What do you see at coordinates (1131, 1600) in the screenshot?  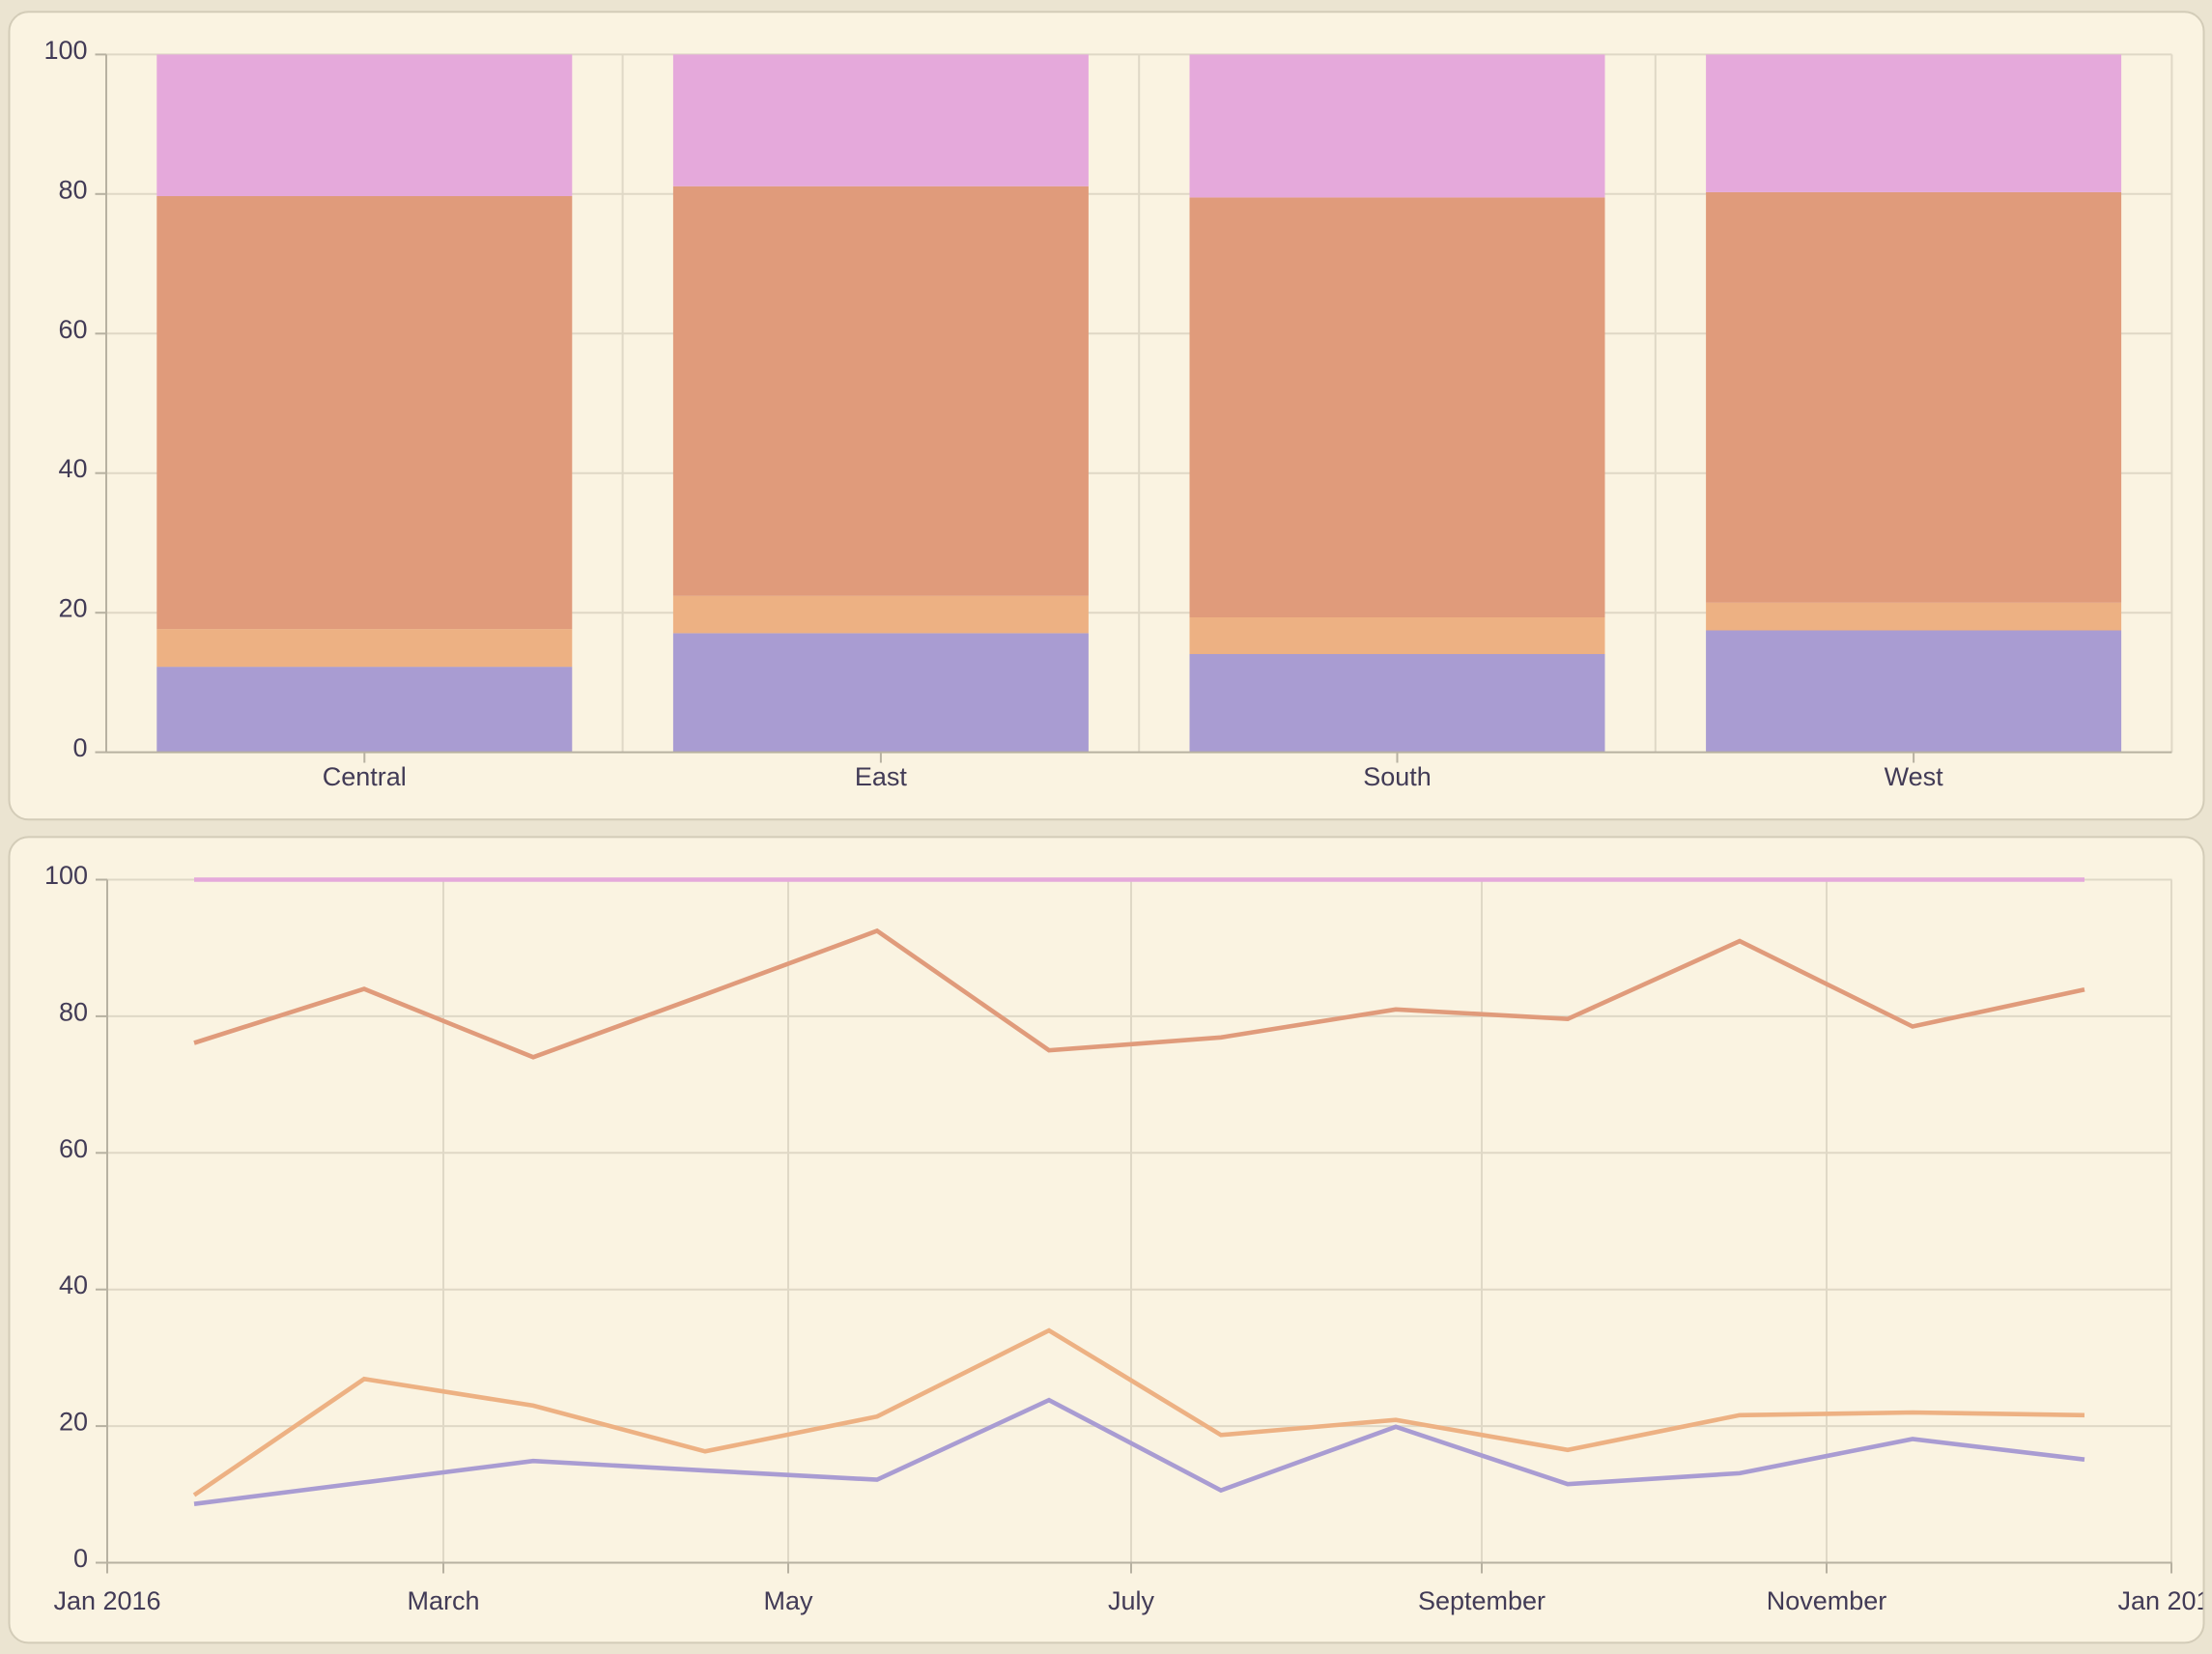 I see `svg-text: July` at bounding box center [1131, 1600].